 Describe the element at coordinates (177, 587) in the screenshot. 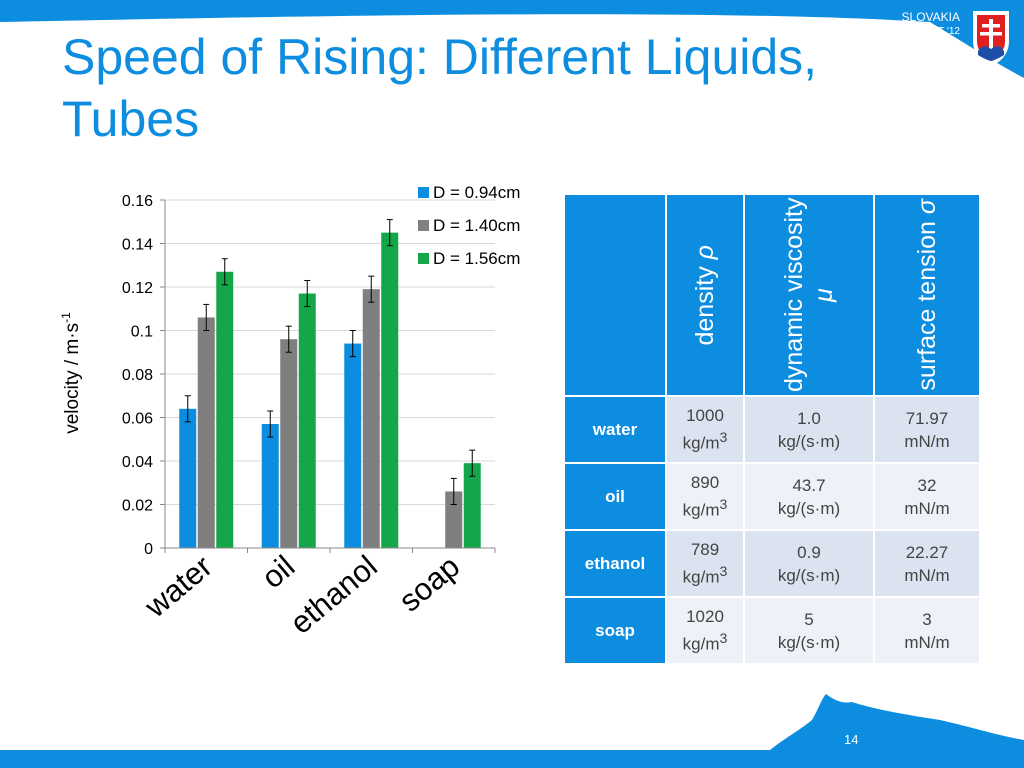

I see `x-tick-label: water` at that location.